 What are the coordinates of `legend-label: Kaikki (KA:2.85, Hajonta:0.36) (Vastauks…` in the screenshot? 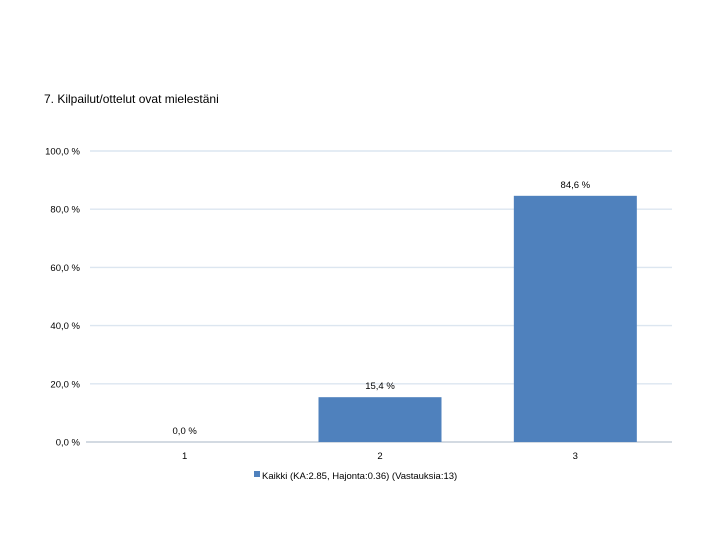 It's located at (359, 476).